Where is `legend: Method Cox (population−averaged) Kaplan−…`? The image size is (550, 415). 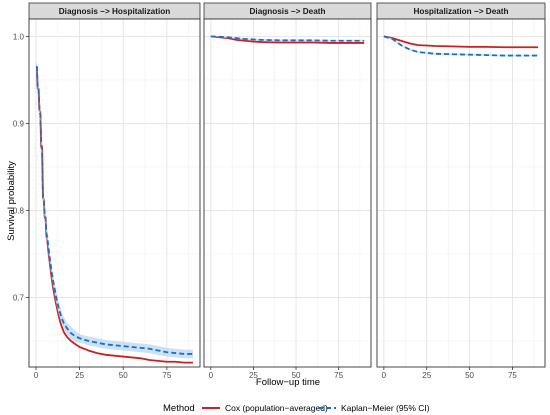
legend: Method Cox (population−averaged) Kaplan−… is located at coordinates (296, 408).